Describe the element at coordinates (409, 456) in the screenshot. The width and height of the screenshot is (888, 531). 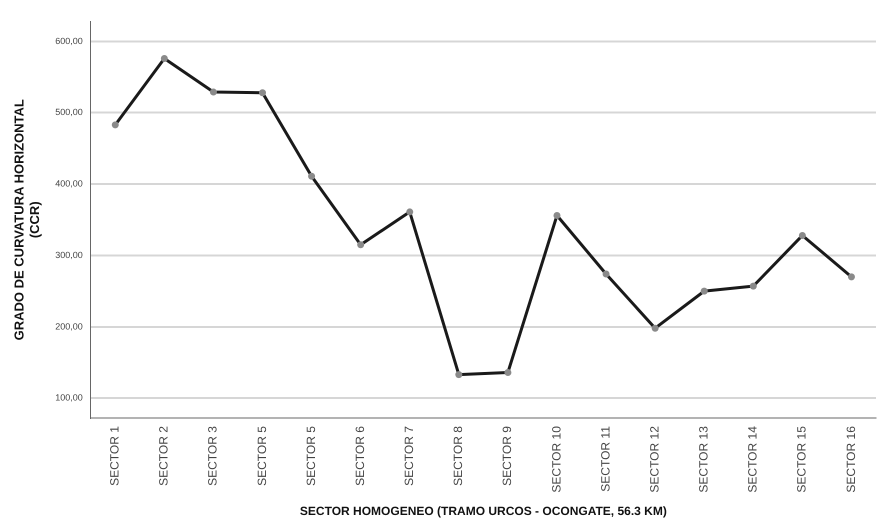
I see `x-tick-label: SECTOR 7` at that location.